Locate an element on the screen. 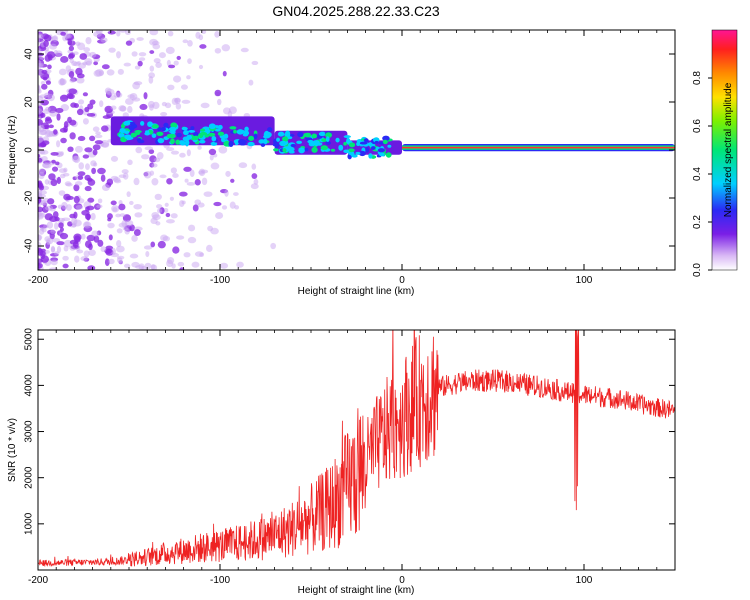 The image size is (750, 600). snr-xlabel: Height of straight line (km) is located at coordinates (356, 590).